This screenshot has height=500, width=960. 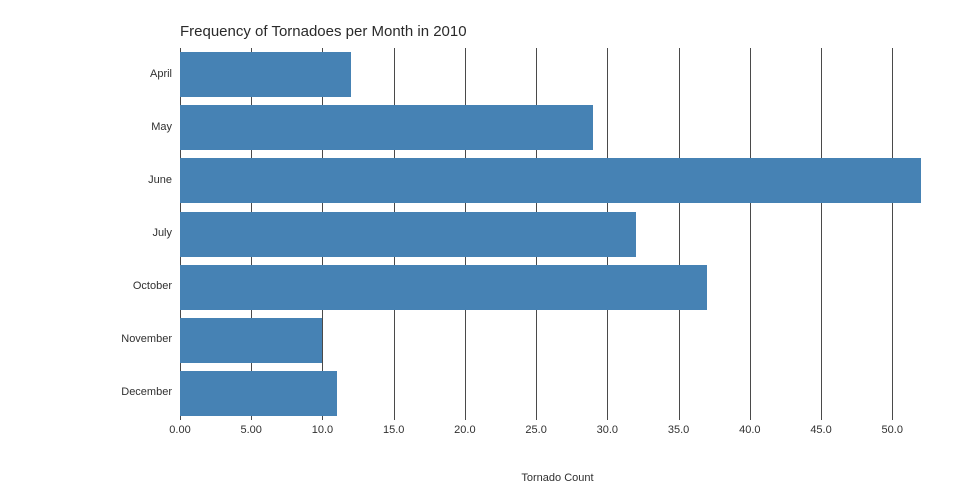 I want to click on bar-may, so click(x=387, y=128).